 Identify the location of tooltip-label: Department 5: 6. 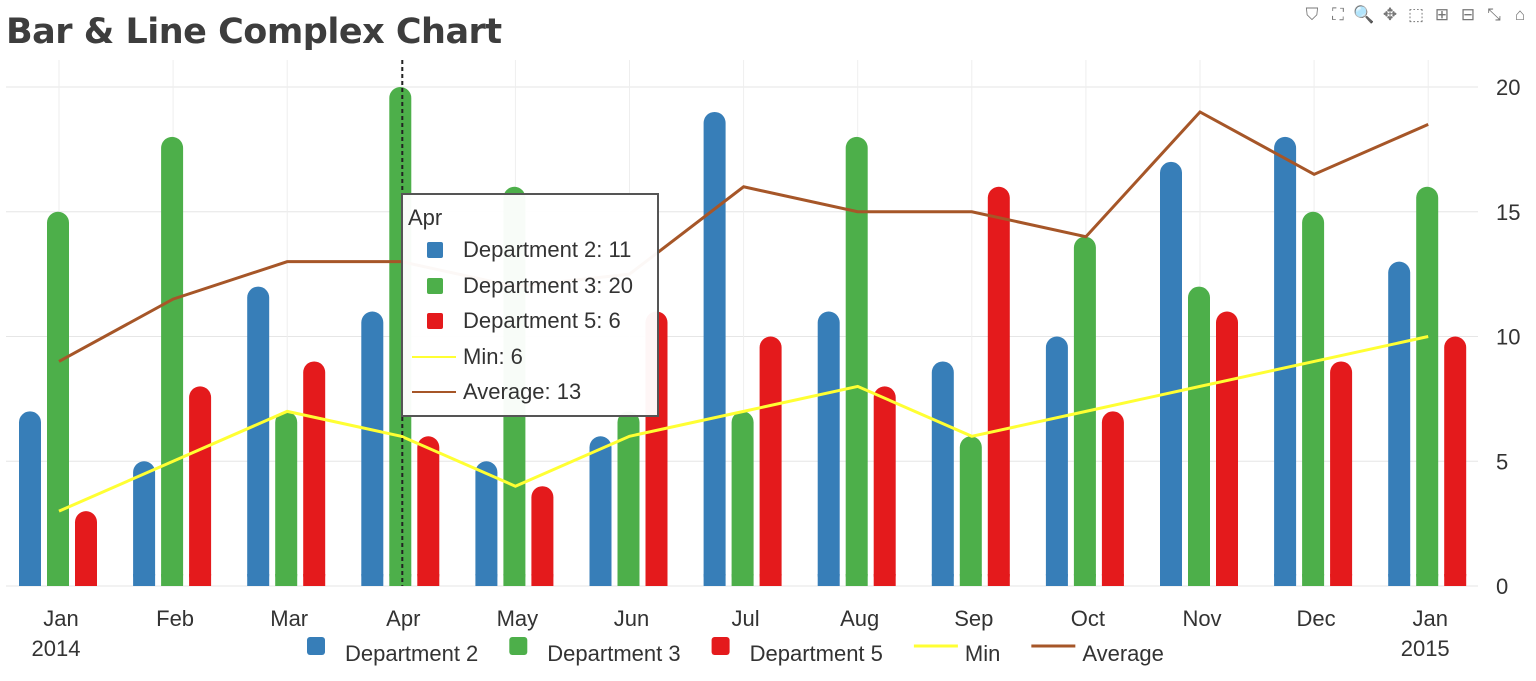
(542, 320).